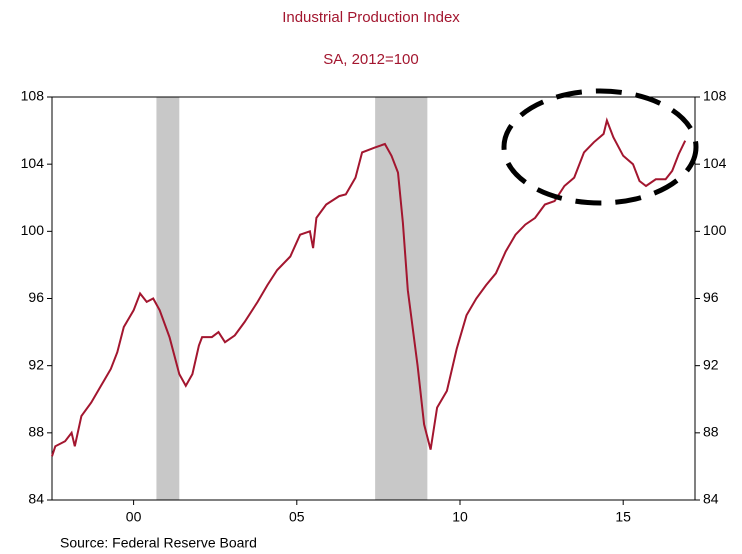 The image size is (742, 554). Describe the element at coordinates (297, 517) in the screenshot. I see `x-tick-label: 05` at that location.